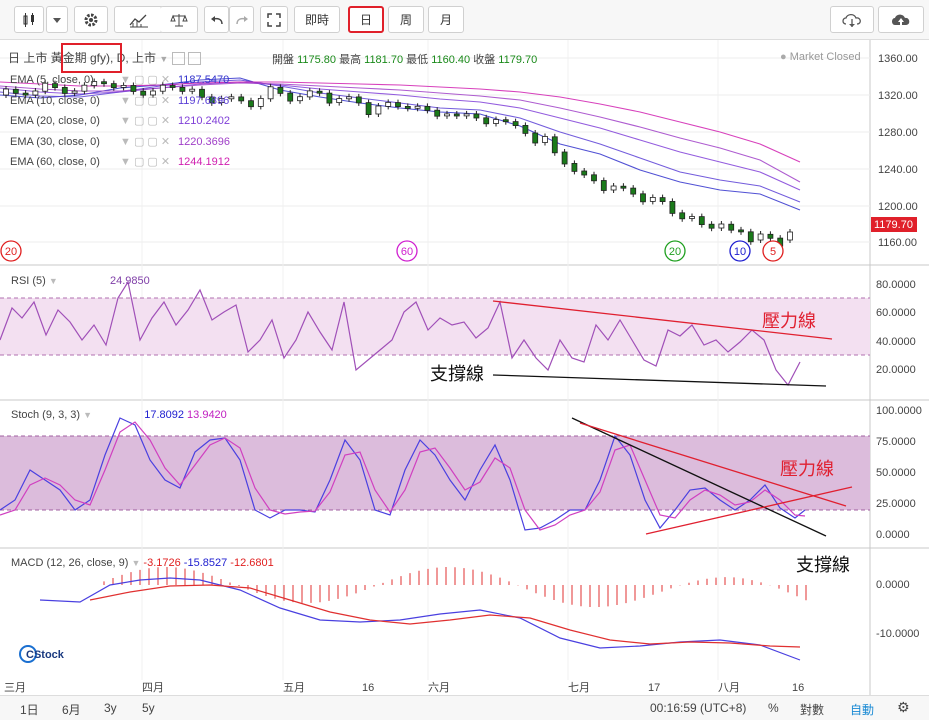 The width and height of the screenshot is (929, 720). I want to click on low-value: 1160.40, so click(451, 60).